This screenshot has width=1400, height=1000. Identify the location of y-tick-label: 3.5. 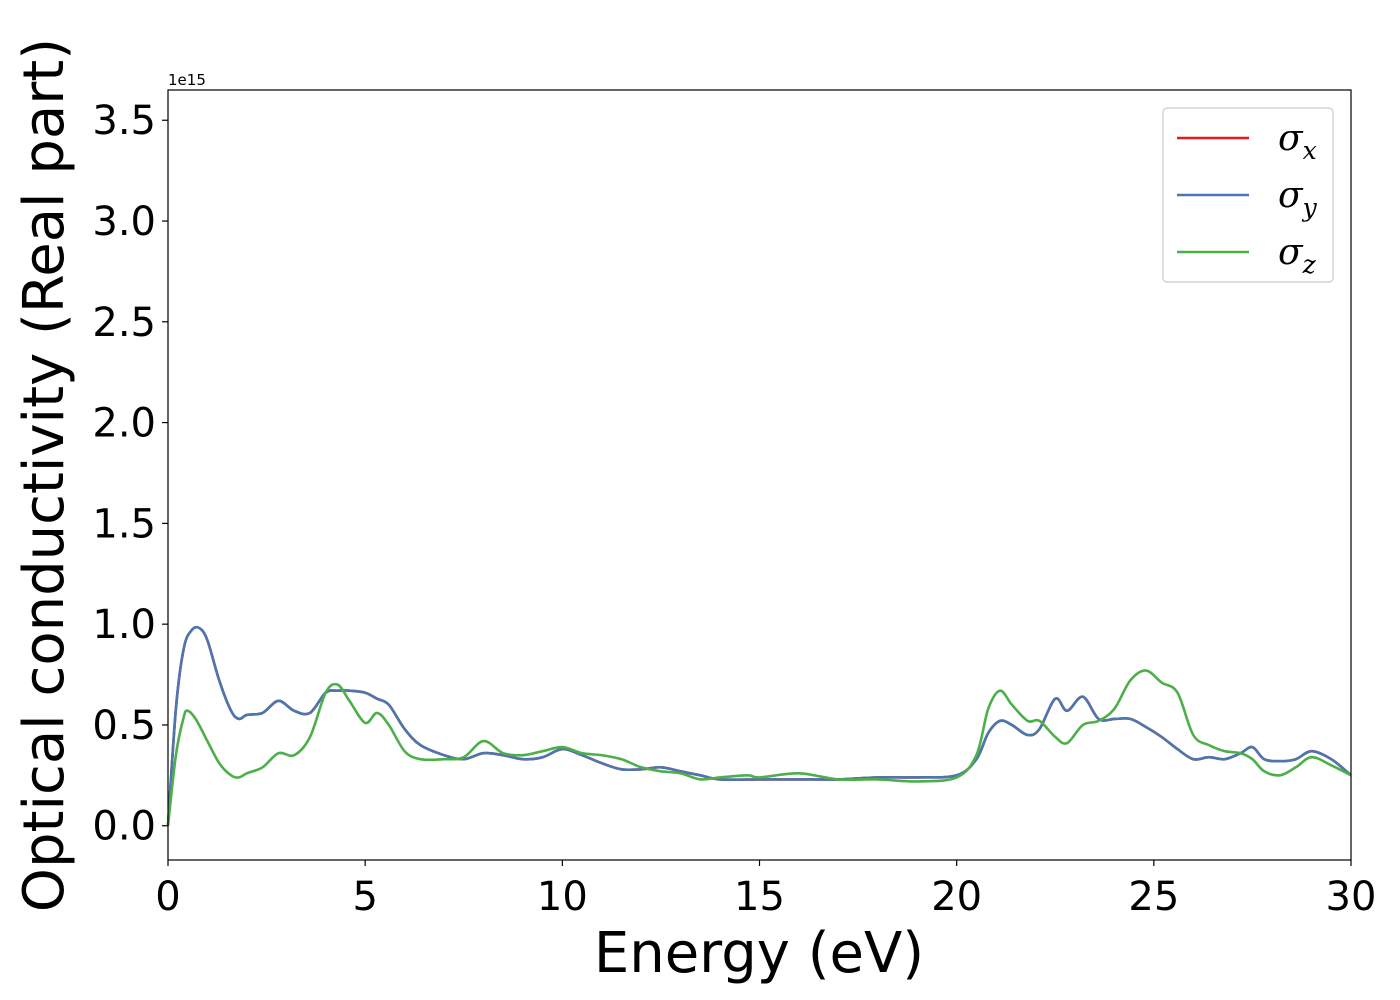
(124, 121).